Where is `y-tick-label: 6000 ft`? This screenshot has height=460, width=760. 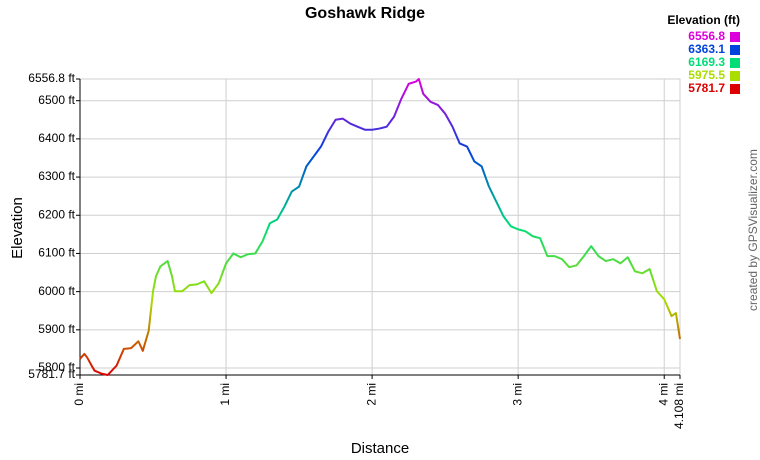 y-tick-label: 6000 ft is located at coordinates (56, 291).